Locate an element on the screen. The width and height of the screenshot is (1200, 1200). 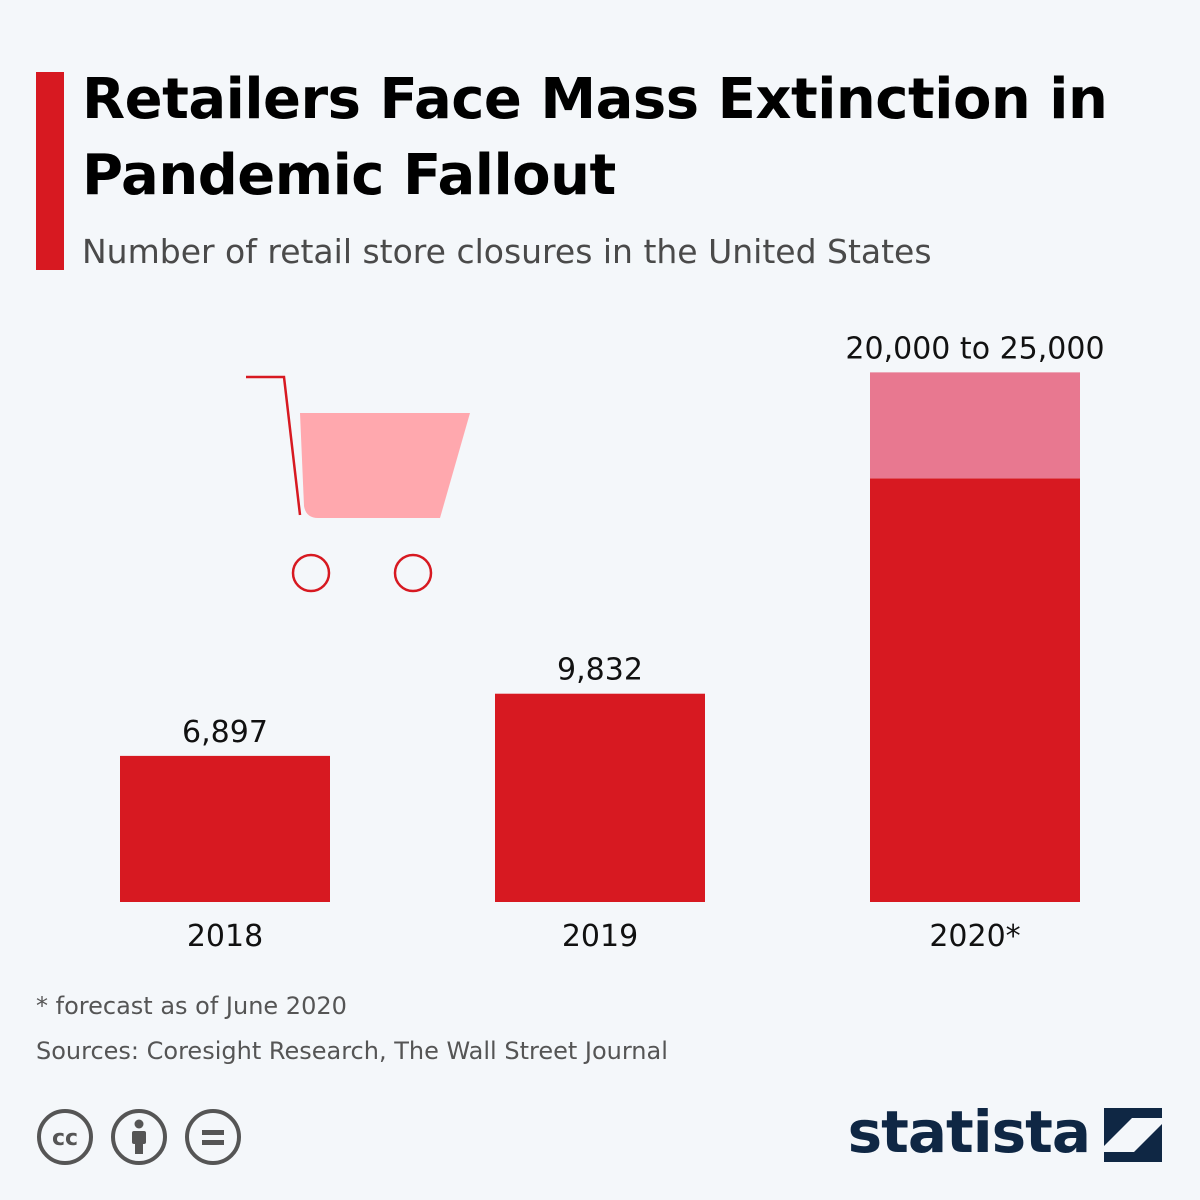
svg-text: cc is located at coordinates (65, 1138).